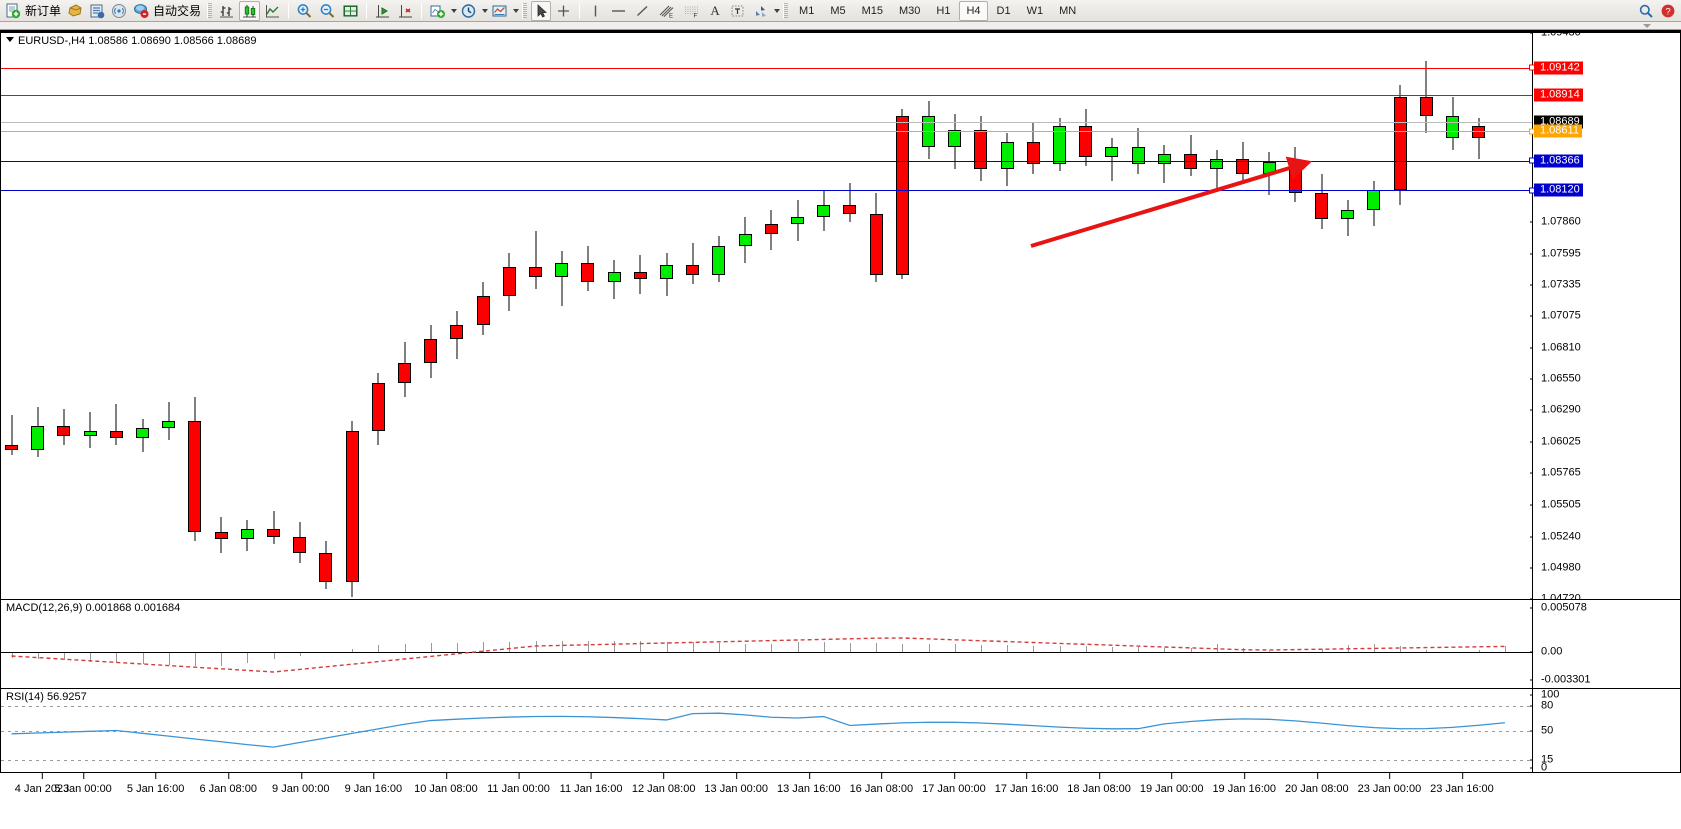 Image resolution: width=1681 pixels, height=829 pixels. What do you see at coordinates (1556, 161) in the screenshot?
I see `support-level-1-tag: 1.08366` at bounding box center [1556, 161].